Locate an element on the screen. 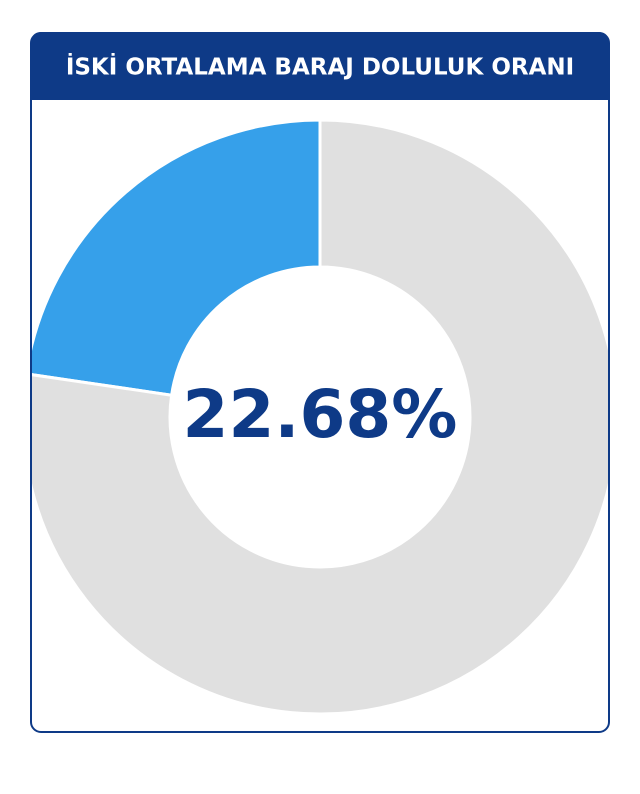 The height and width of the screenshot is (794, 640). chart-title: İSKİ ORTALAMA BARAJ DOLULUK ORANI is located at coordinates (320, 67).